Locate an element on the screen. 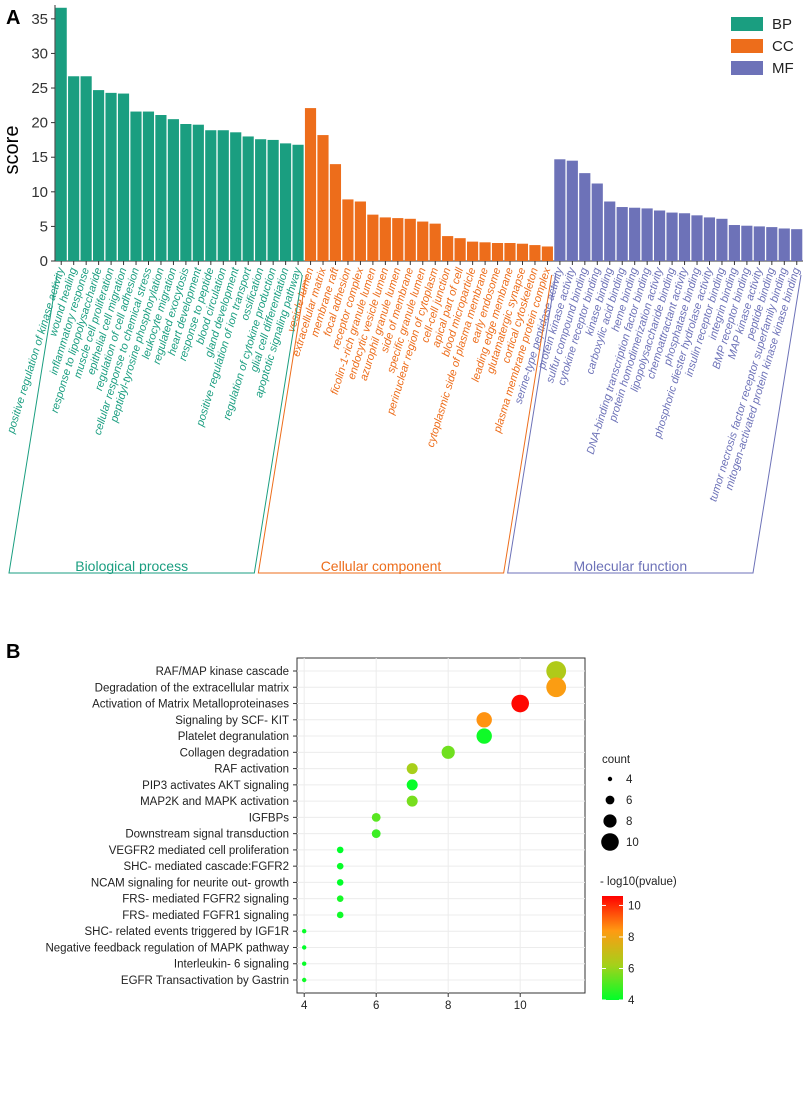  group-label: Cellular component is located at coordinates (381, 566).